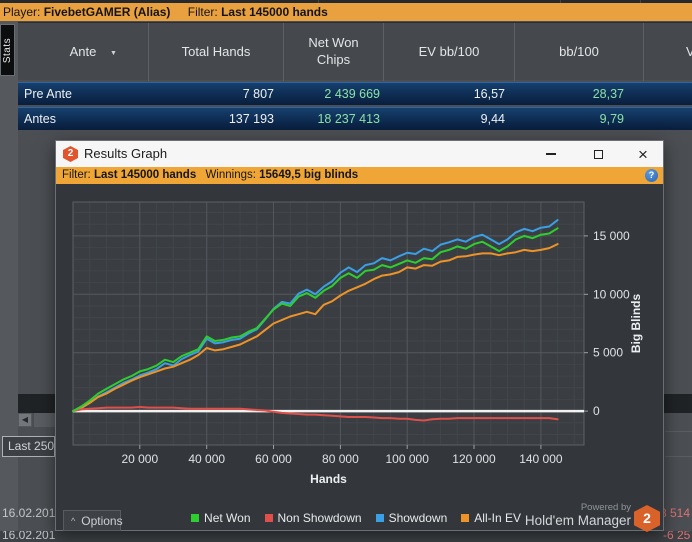 This screenshot has width=692, height=542. Describe the element at coordinates (408, 459) in the screenshot. I see `svg-text: 100 000` at that location.